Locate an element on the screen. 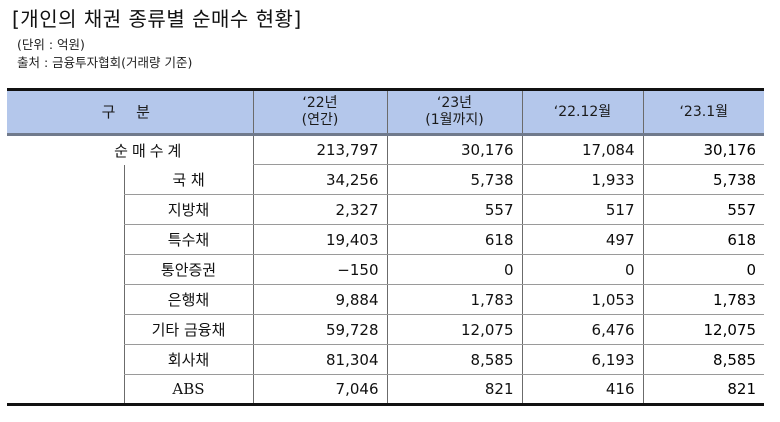  header-2022-annual: ‘22년 (연간) is located at coordinates (319, 112).